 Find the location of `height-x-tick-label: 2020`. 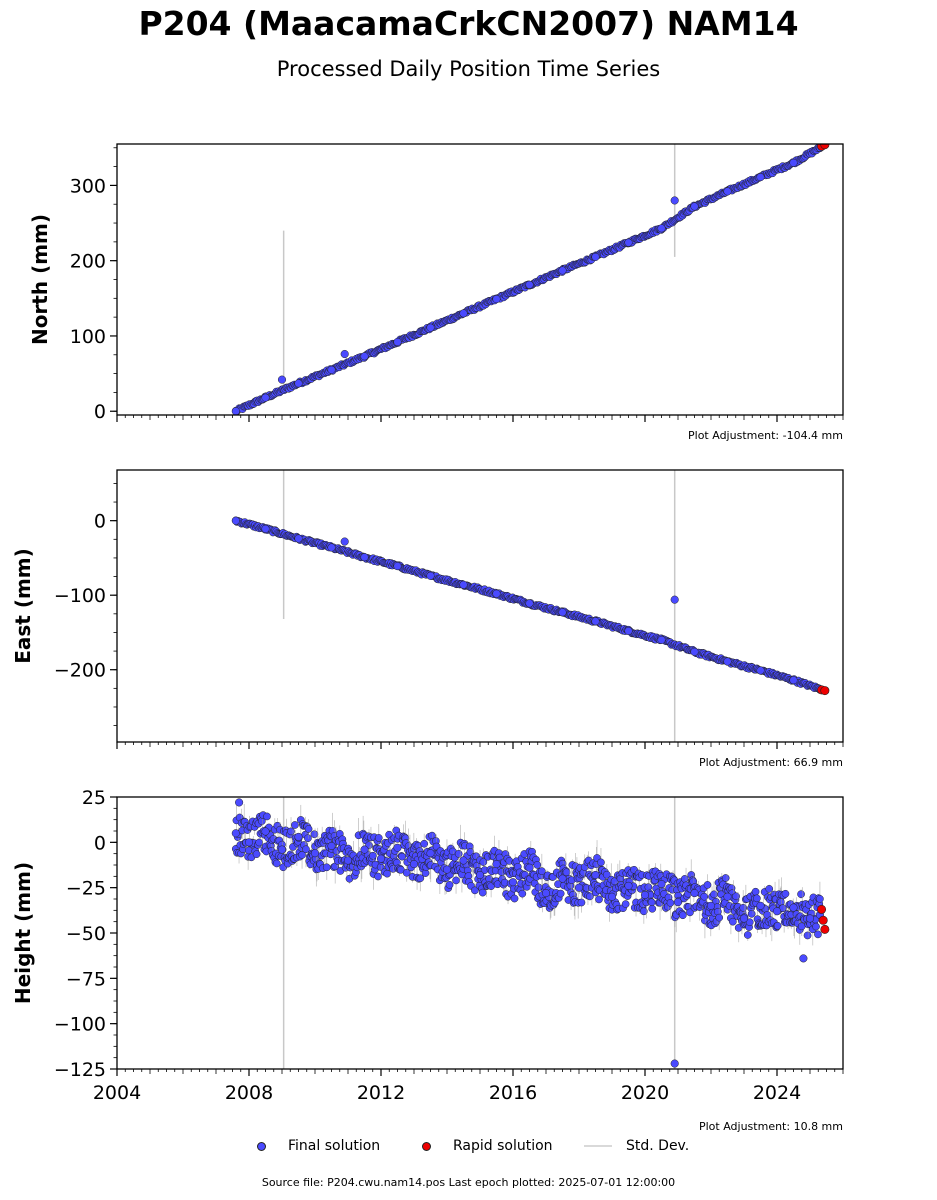

height-x-tick-label: 2020 is located at coordinates (645, 1093).